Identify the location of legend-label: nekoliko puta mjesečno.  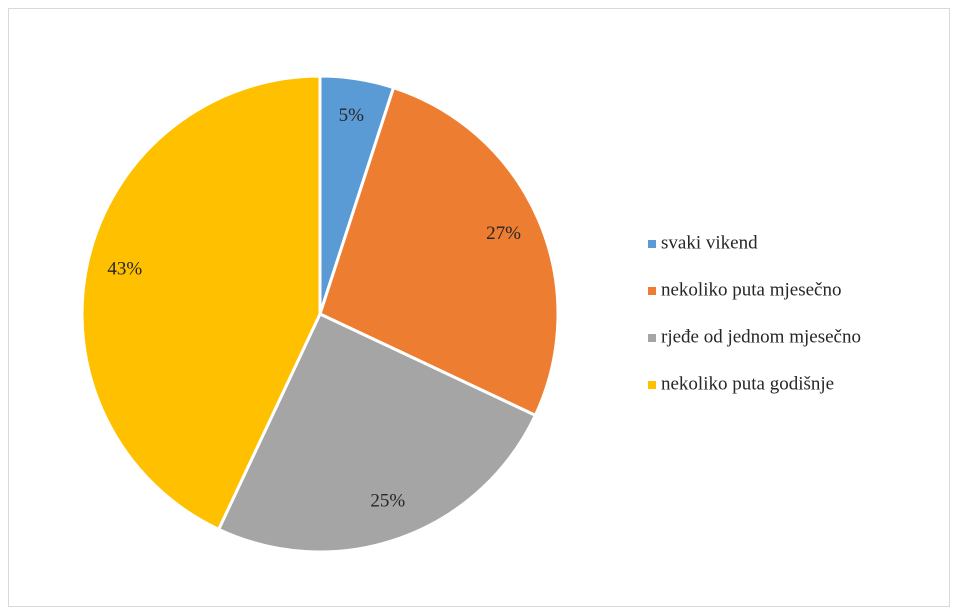
(751, 289).